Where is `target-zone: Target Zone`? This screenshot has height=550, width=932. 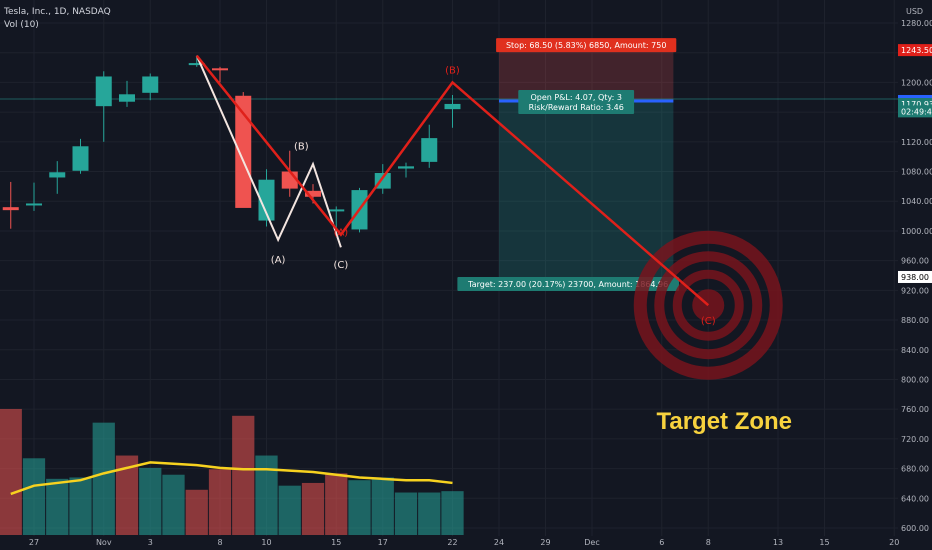
target-zone: Target Zone is located at coordinates (712, 332).